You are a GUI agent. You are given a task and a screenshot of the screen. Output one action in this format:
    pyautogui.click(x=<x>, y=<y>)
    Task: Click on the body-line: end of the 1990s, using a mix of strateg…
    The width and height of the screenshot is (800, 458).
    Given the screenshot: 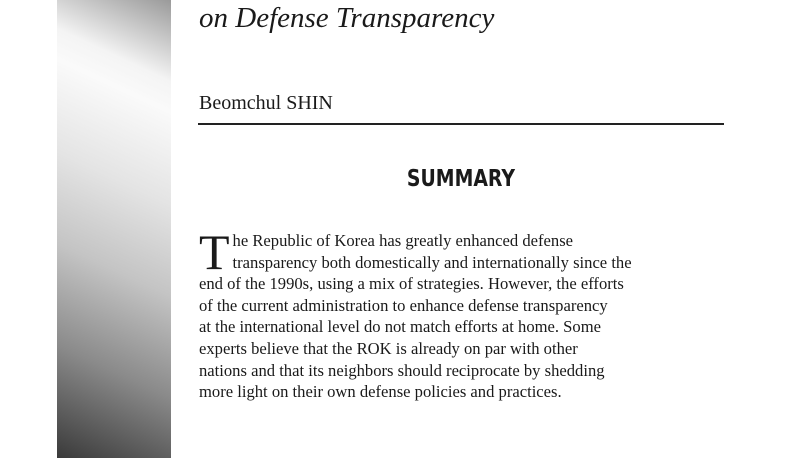 What is the action you would take?
    pyautogui.click(x=411, y=284)
    